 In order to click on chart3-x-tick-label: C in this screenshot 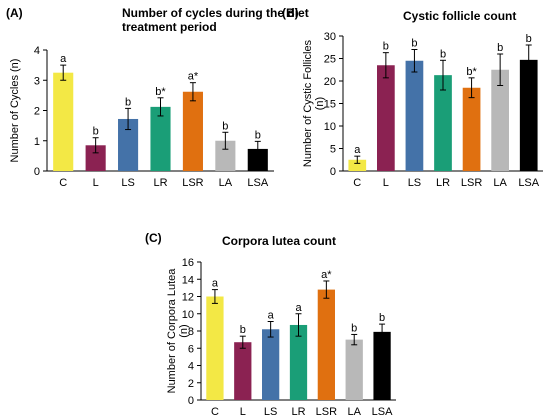, I will do `click(215, 412)`.